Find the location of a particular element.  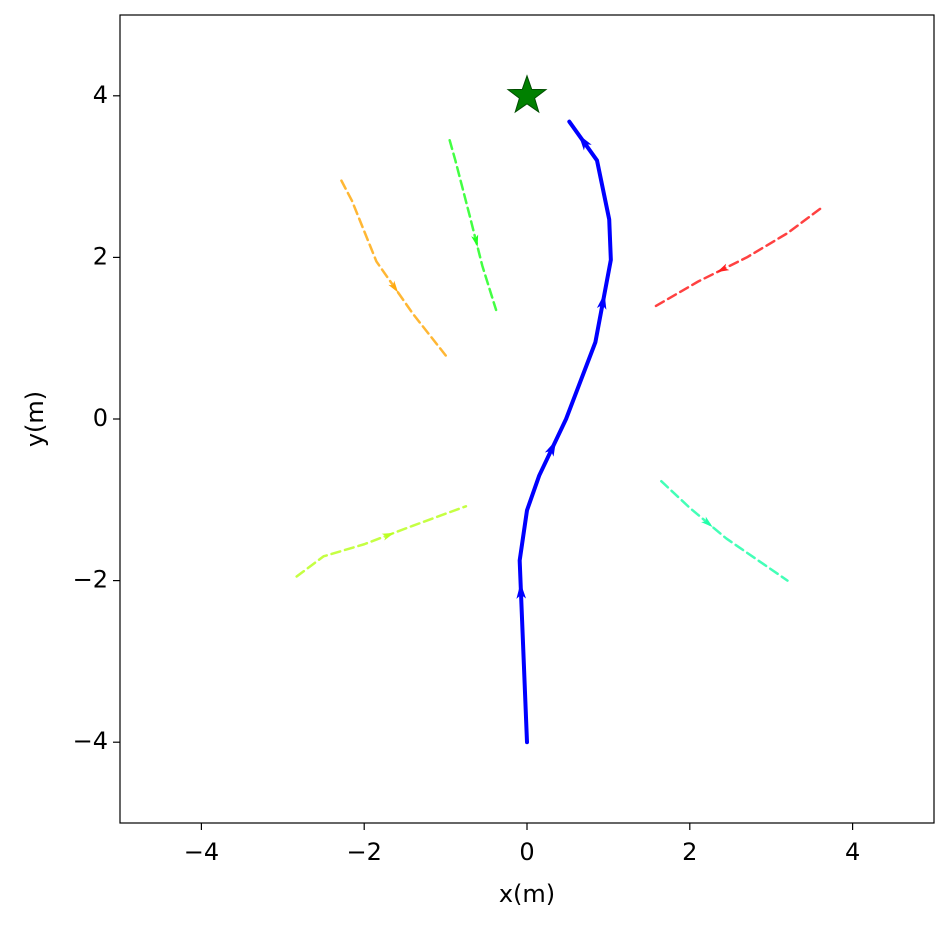

y-tick-label: −2 is located at coordinates (90, 580).